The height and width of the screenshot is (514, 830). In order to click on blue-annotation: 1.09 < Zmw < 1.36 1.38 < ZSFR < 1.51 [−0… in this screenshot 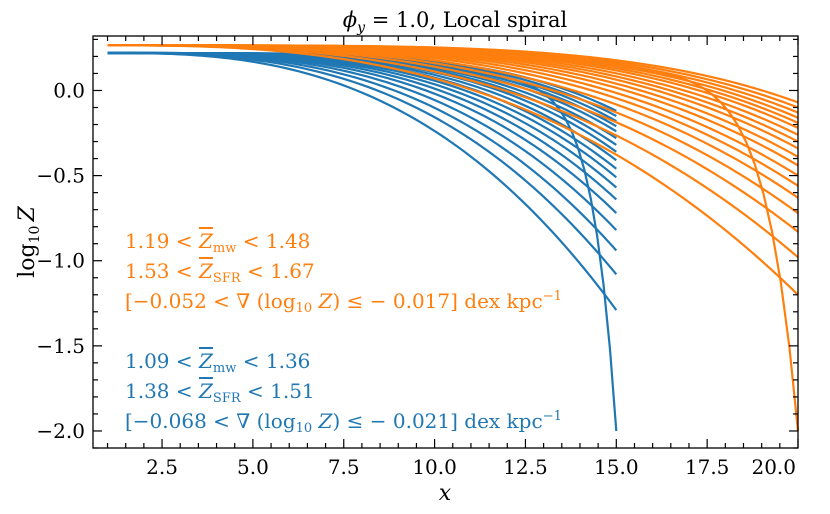, I will do `click(343, 392)`.